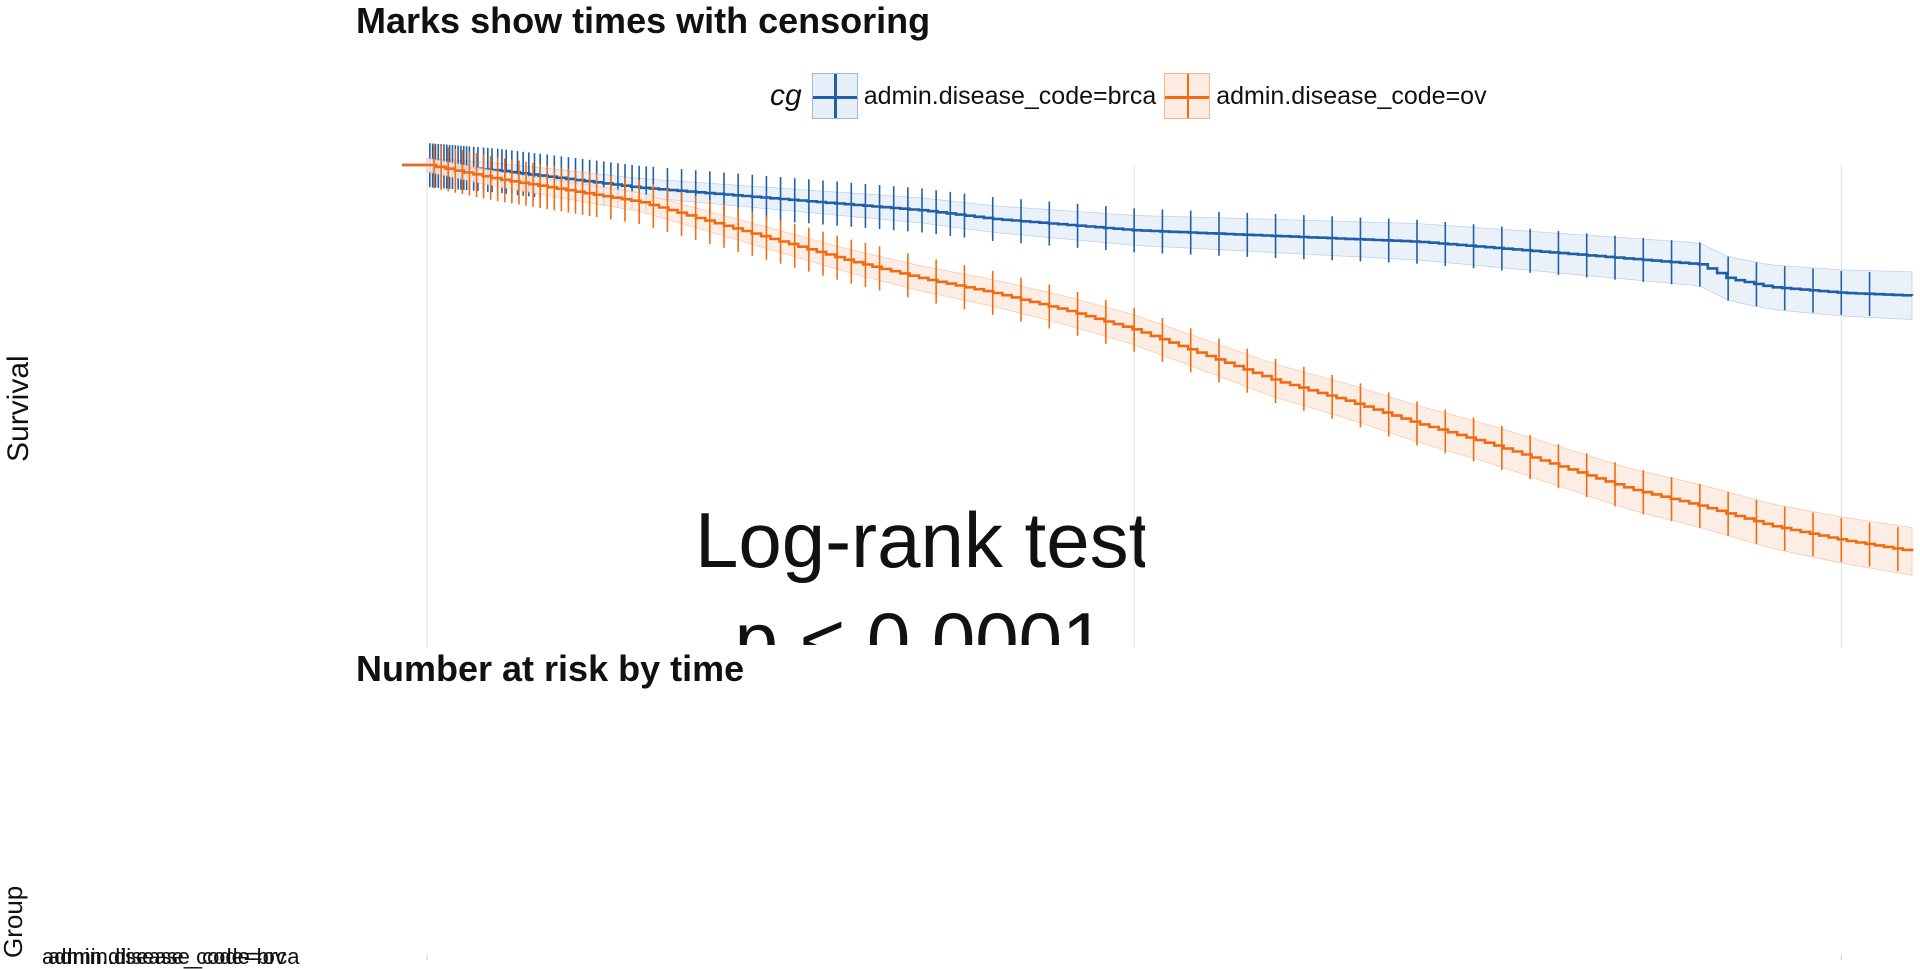 The image size is (1920, 969). What do you see at coordinates (834, 96) in the screenshot?
I see `legend-key-brca` at bounding box center [834, 96].